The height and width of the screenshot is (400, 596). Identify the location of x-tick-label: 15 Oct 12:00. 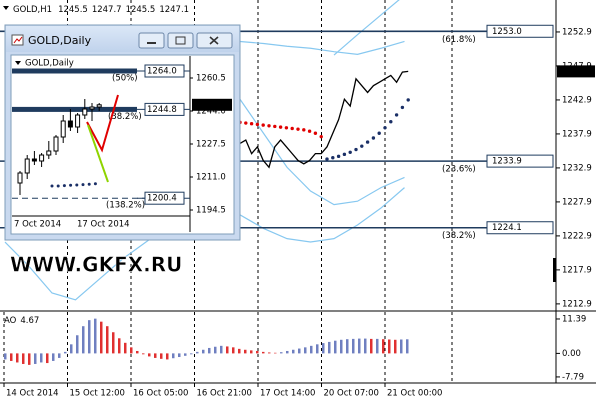
(97, 394).